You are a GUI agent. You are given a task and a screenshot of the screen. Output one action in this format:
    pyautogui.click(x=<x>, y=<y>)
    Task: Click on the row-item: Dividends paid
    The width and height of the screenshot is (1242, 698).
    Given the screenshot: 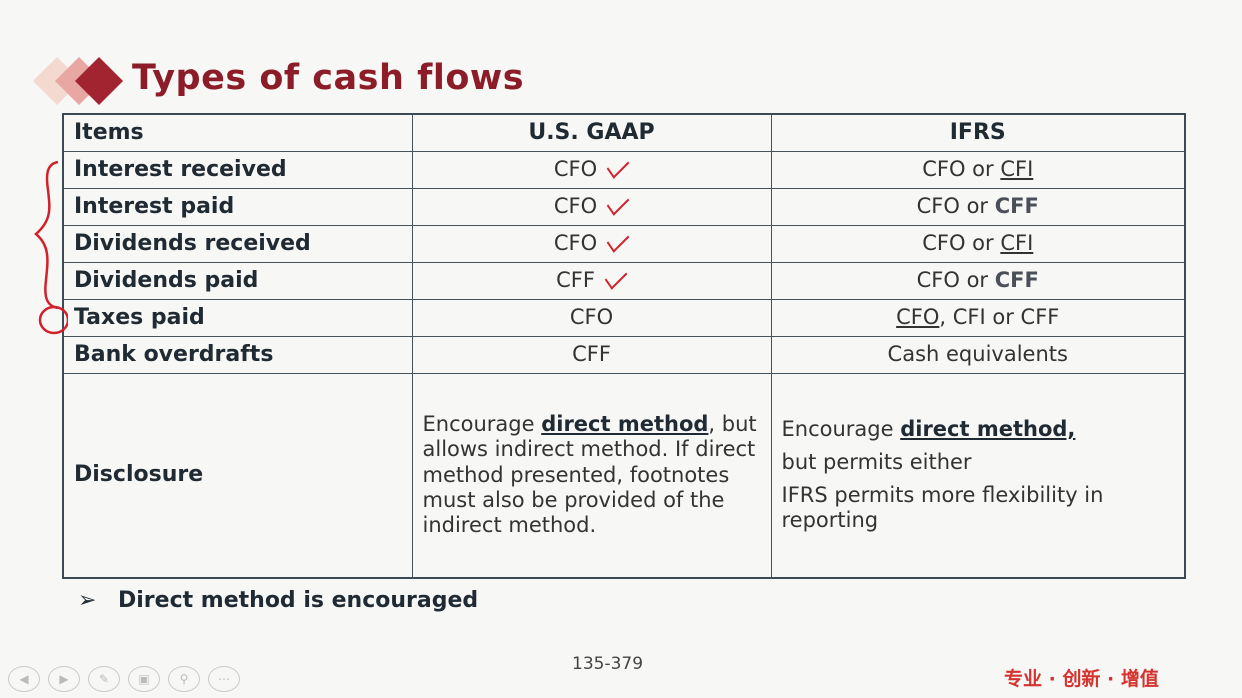 What is the action you would take?
    pyautogui.click(x=237, y=281)
    